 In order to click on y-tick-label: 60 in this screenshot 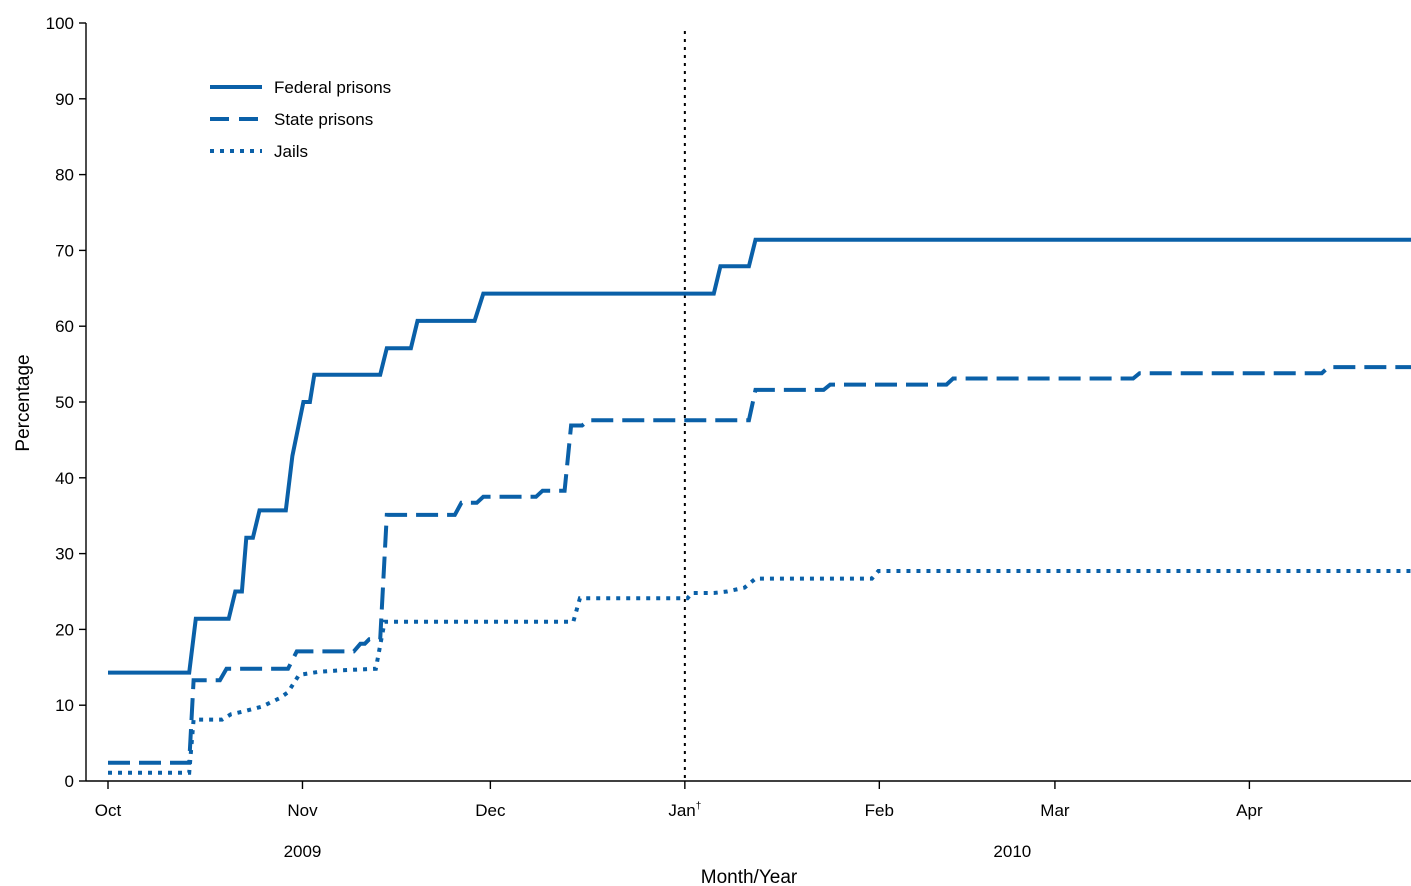, I will do `click(64, 326)`.